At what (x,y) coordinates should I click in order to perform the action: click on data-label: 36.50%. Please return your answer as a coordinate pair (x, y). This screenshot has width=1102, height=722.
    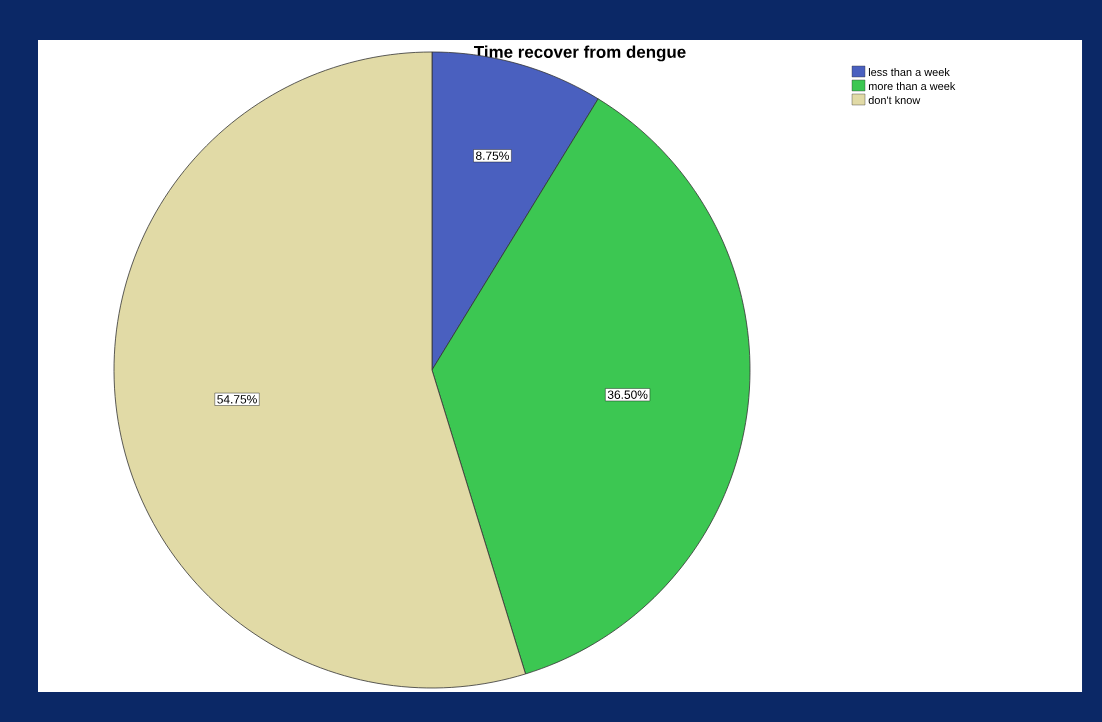
    Looking at the image, I should click on (627, 394).